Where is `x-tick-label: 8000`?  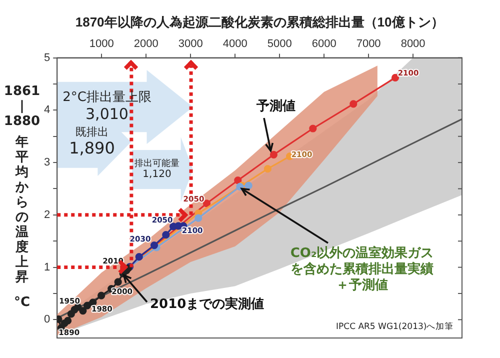 x-tick-label: 8000 is located at coordinates (413, 44).